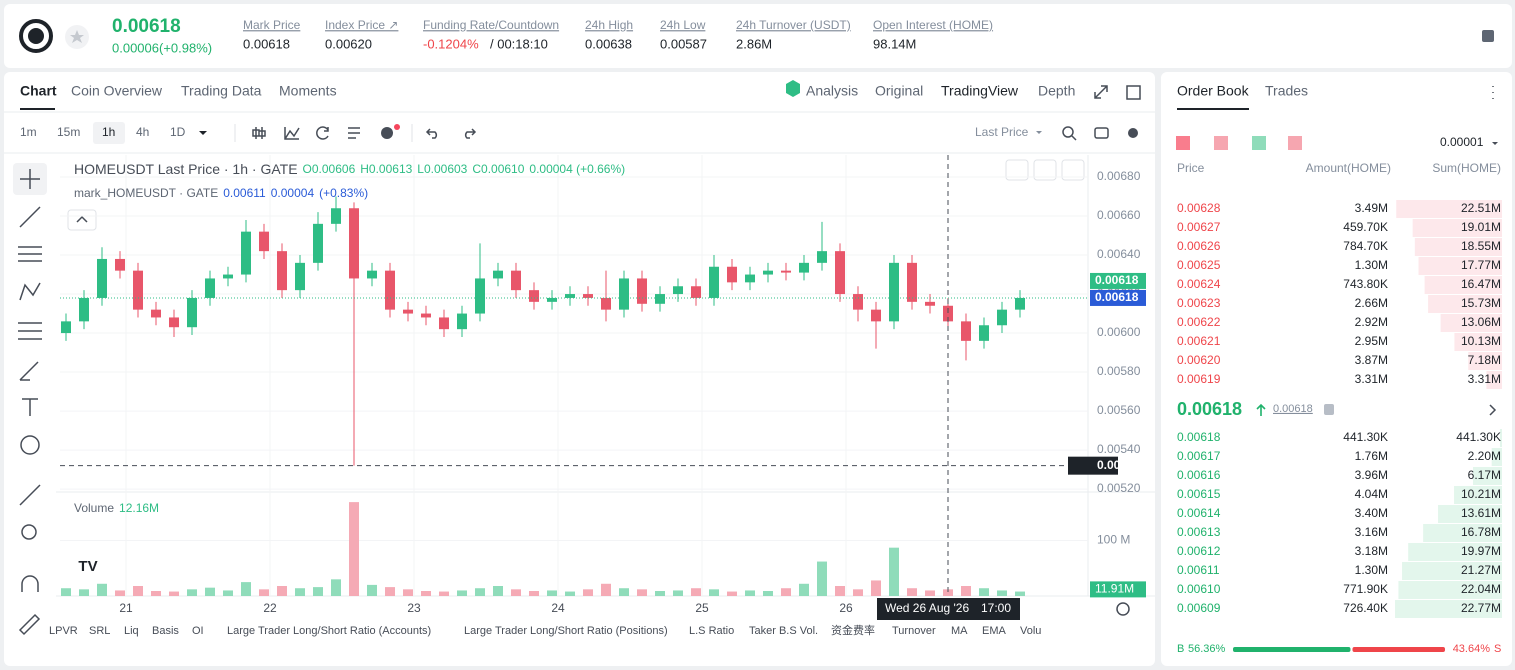 This screenshot has height=670, width=1515. Describe the element at coordinates (899, 91) in the screenshot. I see `view-tab: Original` at that location.